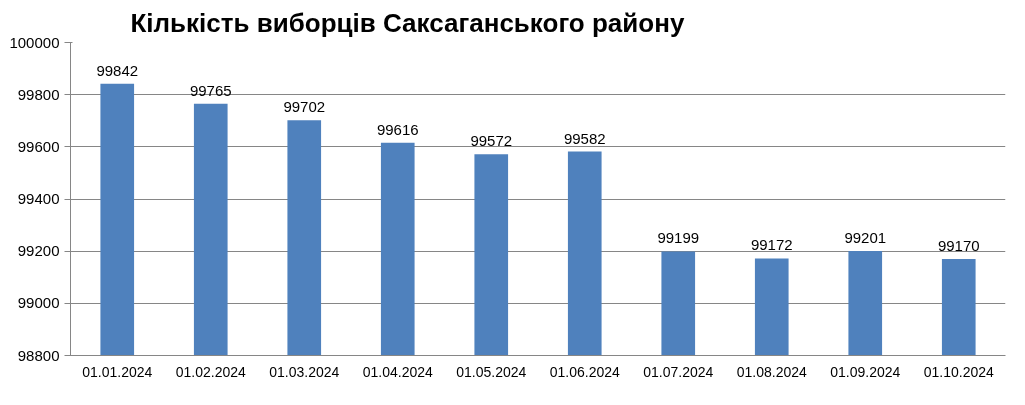  What do you see at coordinates (407, 22) in the screenshot?
I see `chart-title: Кількість виборців Саксаганського району` at bounding box center [407, 22].